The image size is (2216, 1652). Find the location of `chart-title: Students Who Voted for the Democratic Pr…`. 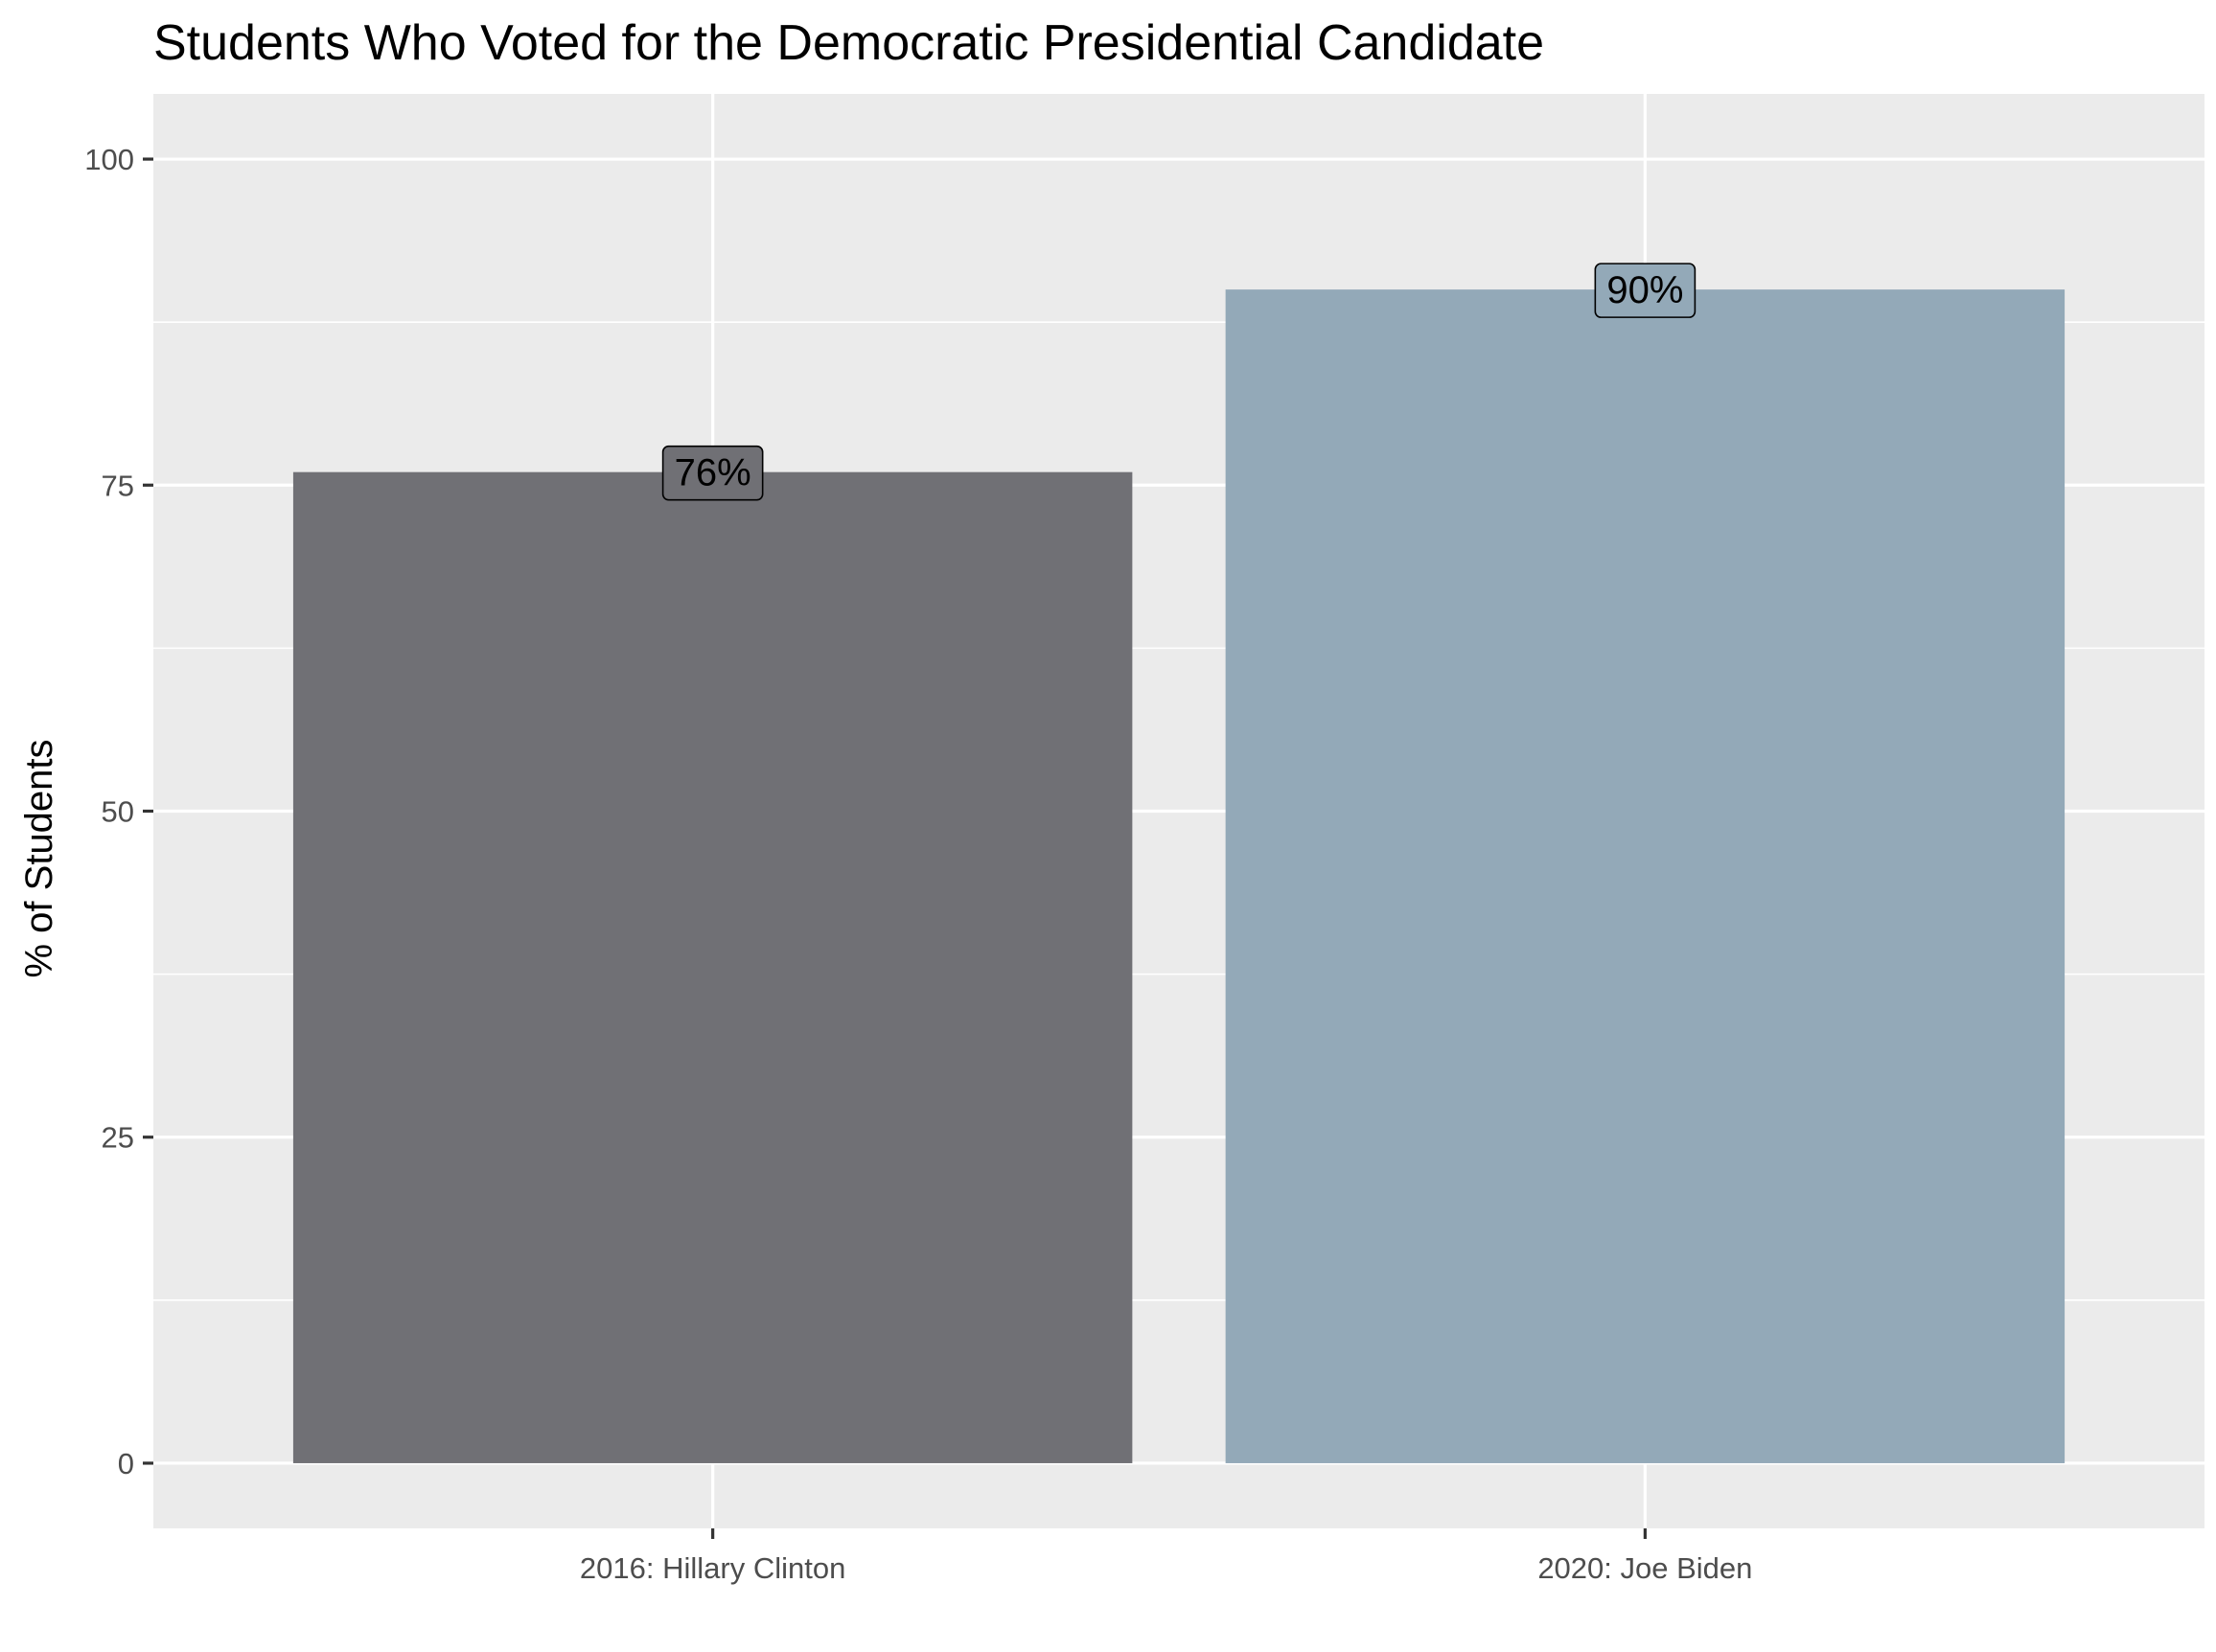

chart-title: Students Who Voted for the Democratic Pr… is located at coordinates (848, 43).